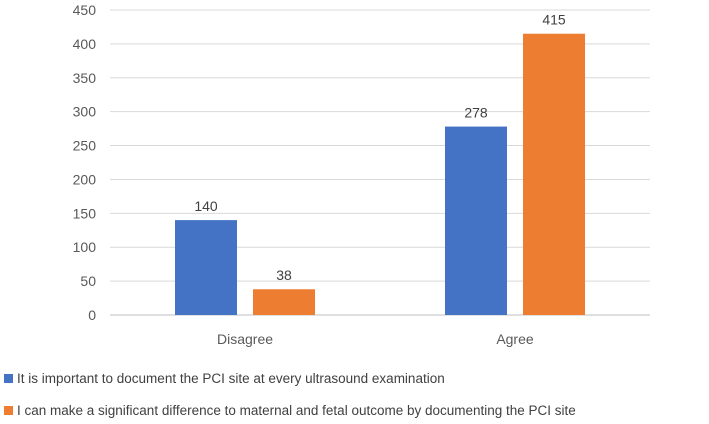  What do you see at coordinates (88, 281) in the screenshot?
I see `y-tick-label-1: 50` at bounding box center [88, 281].